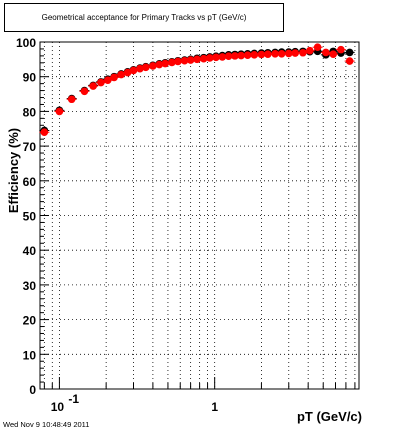 This screenshot has width=400, height=433. I want to click on y-axis-label: Efficiency (%), so click(13, 170).